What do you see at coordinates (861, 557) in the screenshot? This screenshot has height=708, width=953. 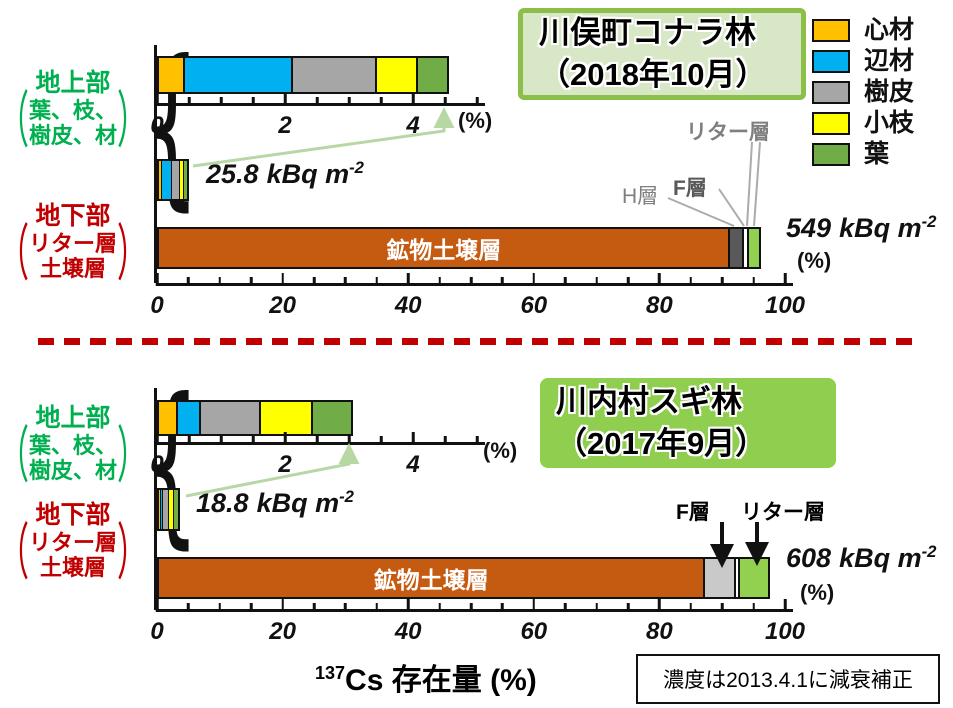 I see `below-ground-total: 608 kBq m-2` at bounding box center [861, 557].